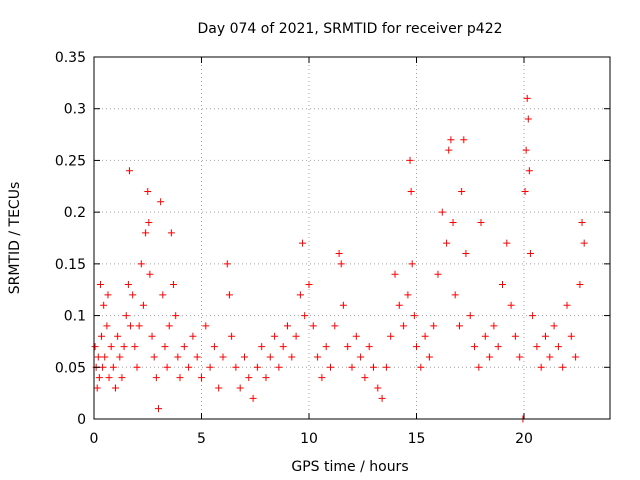 The width and height of the screenshot is (640, 480). I want to click on y-tick-label: 0.3, so click(75, 110).